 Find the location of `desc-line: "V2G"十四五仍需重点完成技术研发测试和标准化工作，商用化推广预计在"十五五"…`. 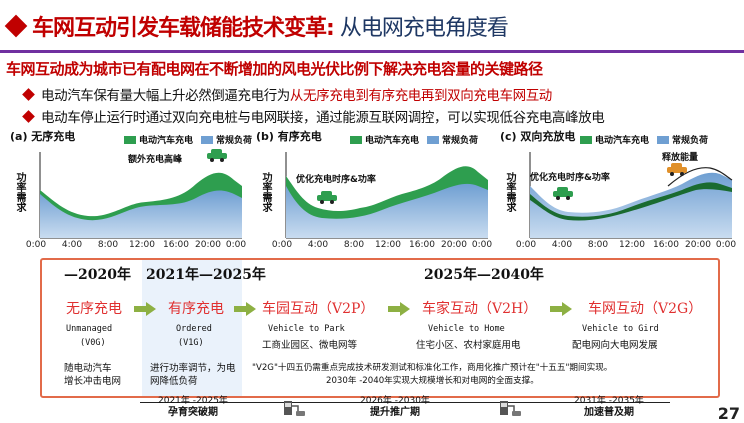

desc-line: "V2G"十四五仍需重点完成技术研发测试和标准化工作，商用化推广预计在"十五五"… is located at coordinates (432, 368).